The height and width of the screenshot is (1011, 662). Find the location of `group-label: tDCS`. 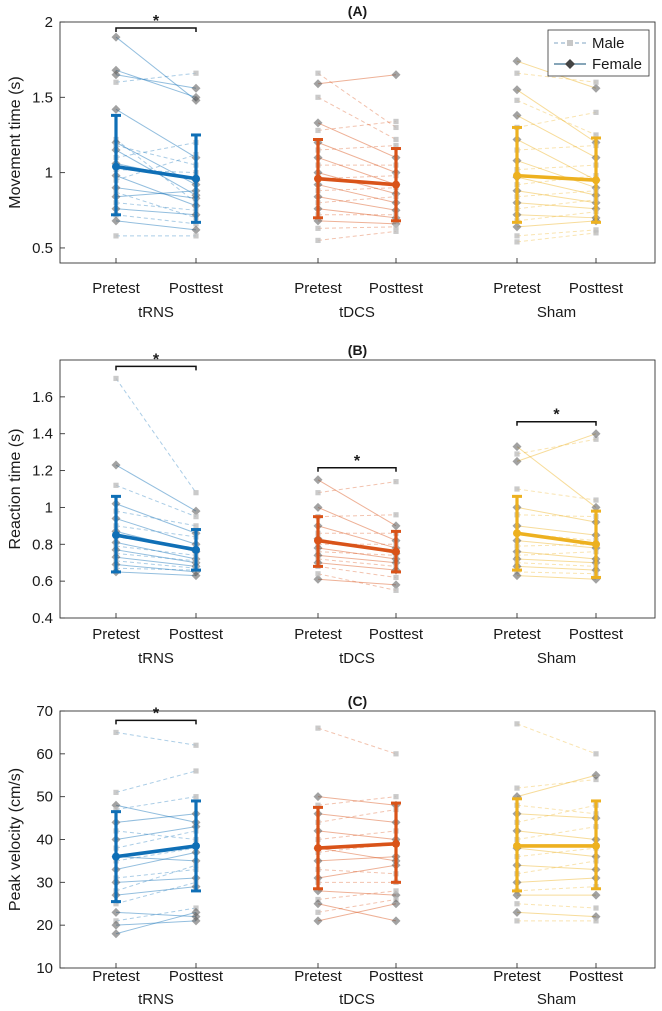

group-label: tDCS is located at coordinates (357, 312).